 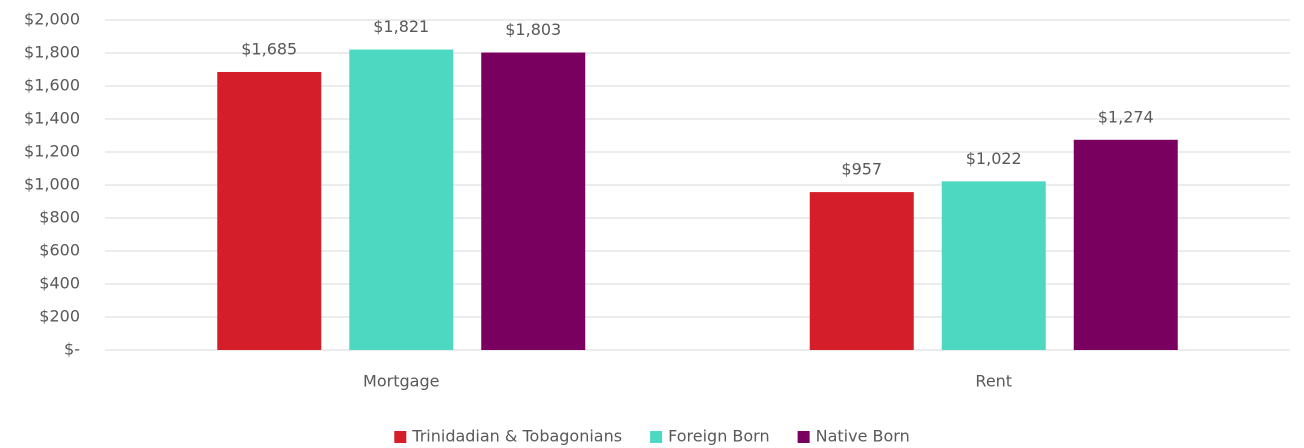 What do you see at coordinates (533, 29) in the screenshot?
I see `data-label: $1,803` at bounding box center [533, 29].